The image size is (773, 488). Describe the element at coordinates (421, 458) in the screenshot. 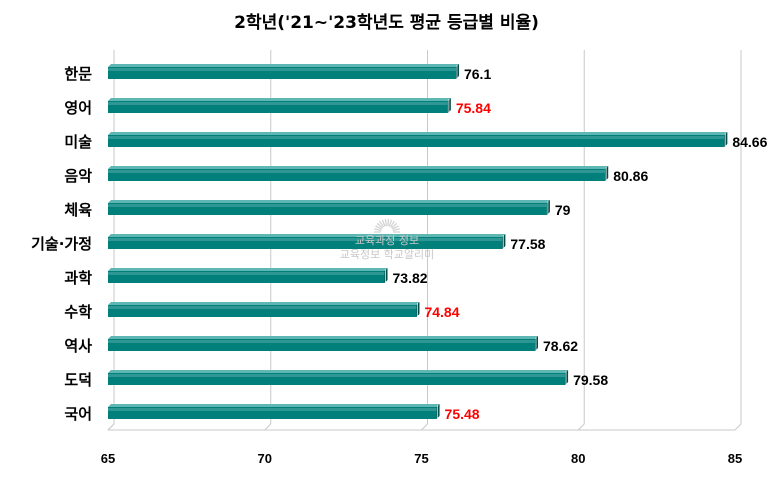

I see `x-tick-label: 75` at that location.